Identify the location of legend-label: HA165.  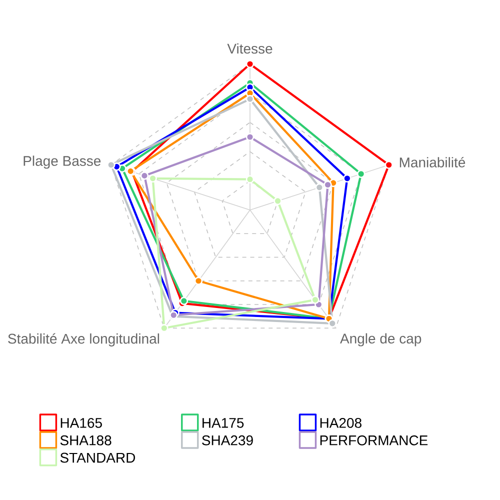
(81, 423).